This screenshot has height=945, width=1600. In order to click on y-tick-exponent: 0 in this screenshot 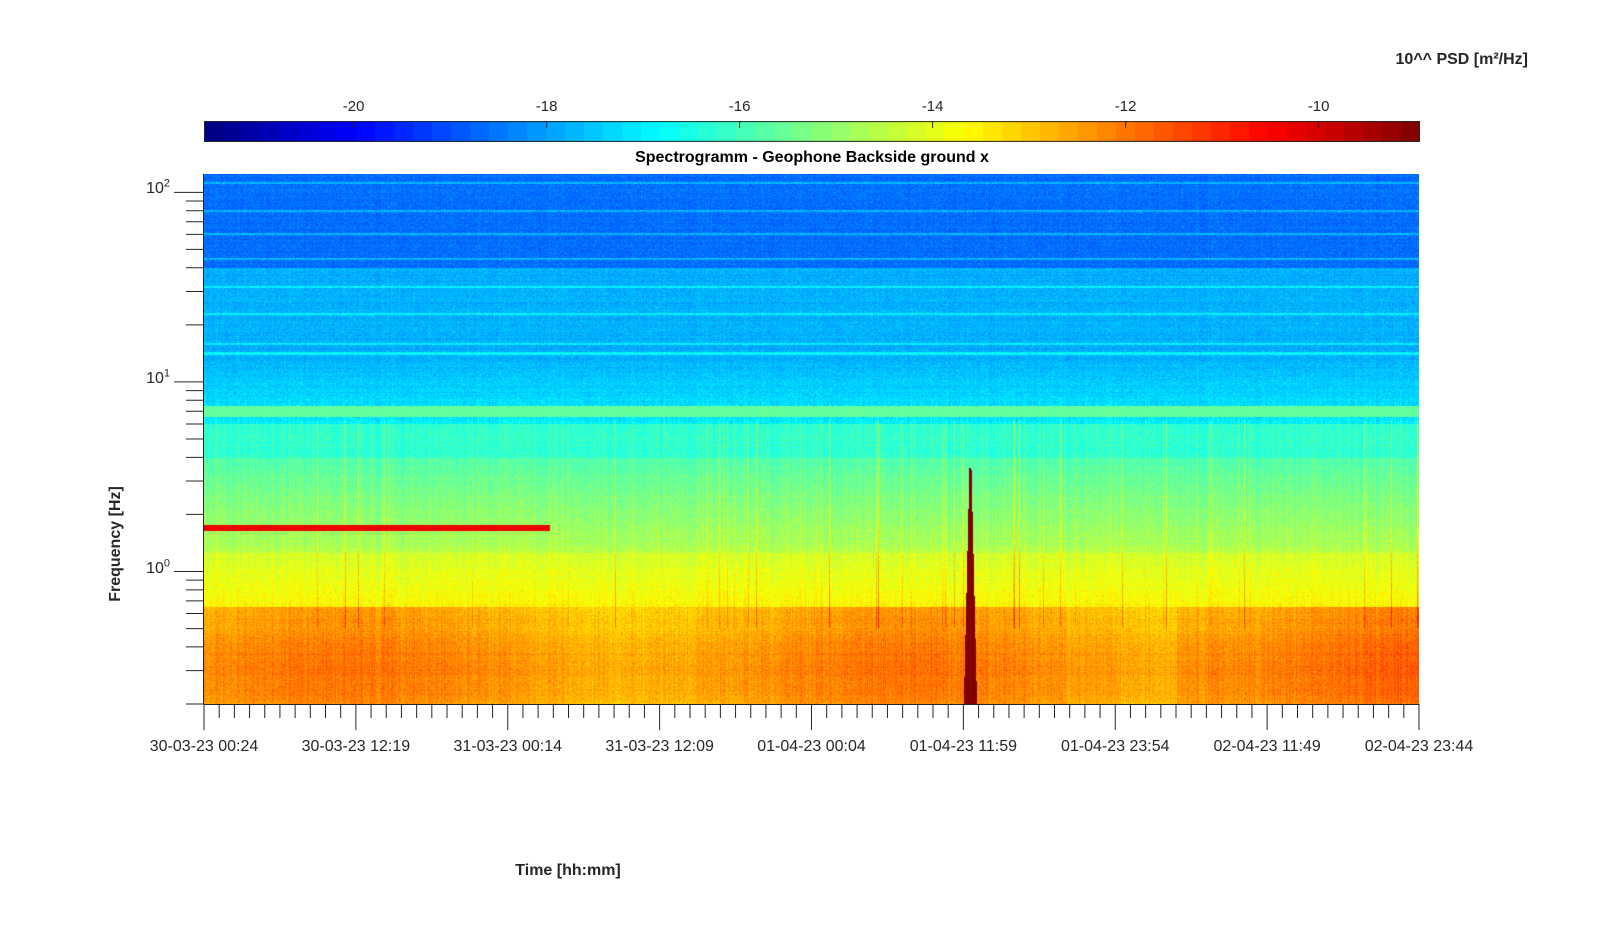, I will do `click(166, 563)`.